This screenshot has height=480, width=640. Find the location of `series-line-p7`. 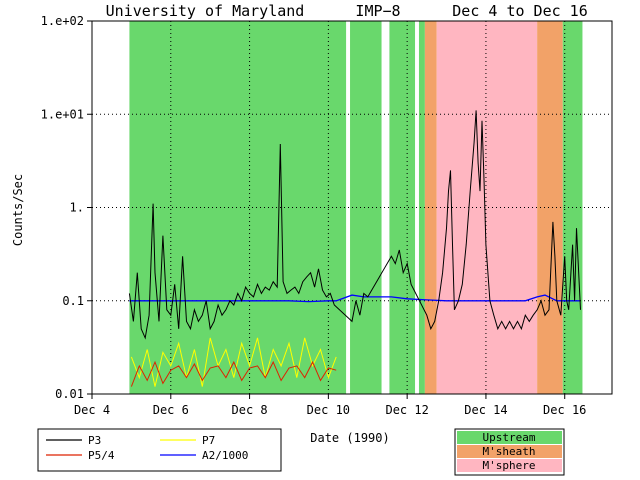

series-line-p7 is located at coordinates (233, 362).